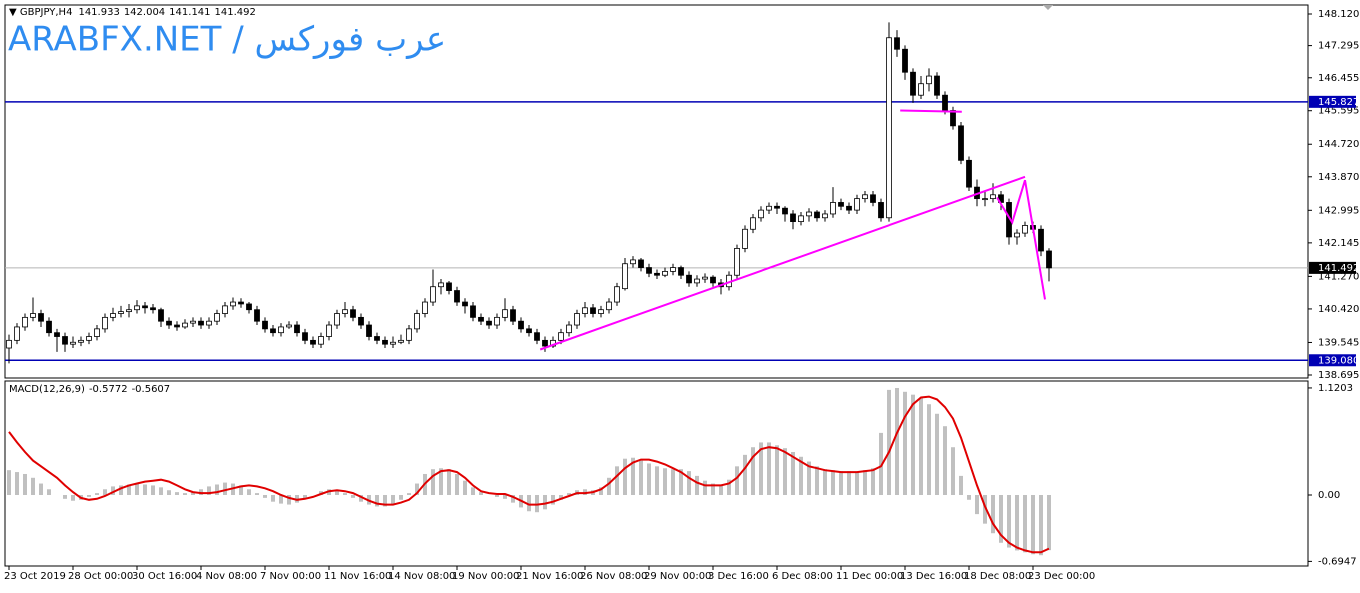 The width and height of the screenshot is (1360, 593). What do you see at coordinates (151, 389) in the screenshot?
I see `signal-value: -0.5607` at bounding box center [151, 389].